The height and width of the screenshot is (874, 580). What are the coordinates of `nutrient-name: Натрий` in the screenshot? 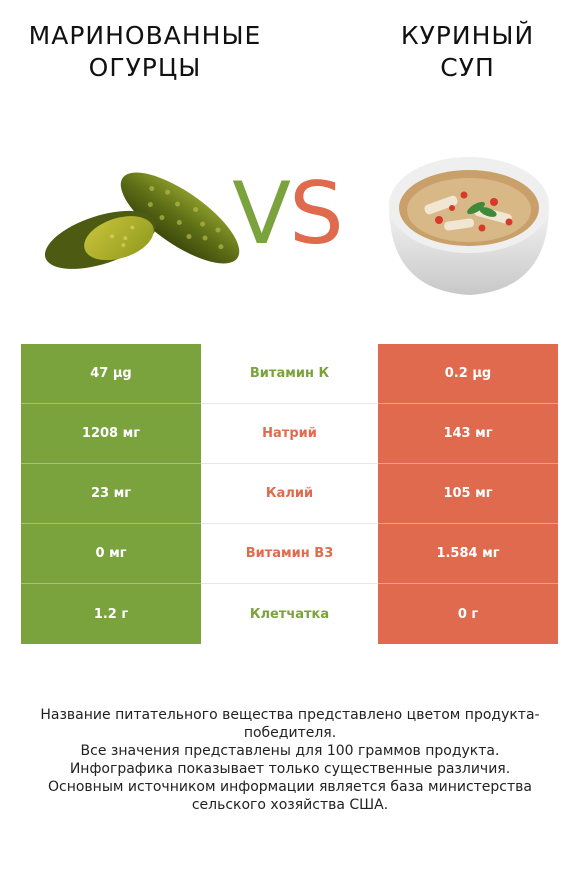 It's located at (289, 434).